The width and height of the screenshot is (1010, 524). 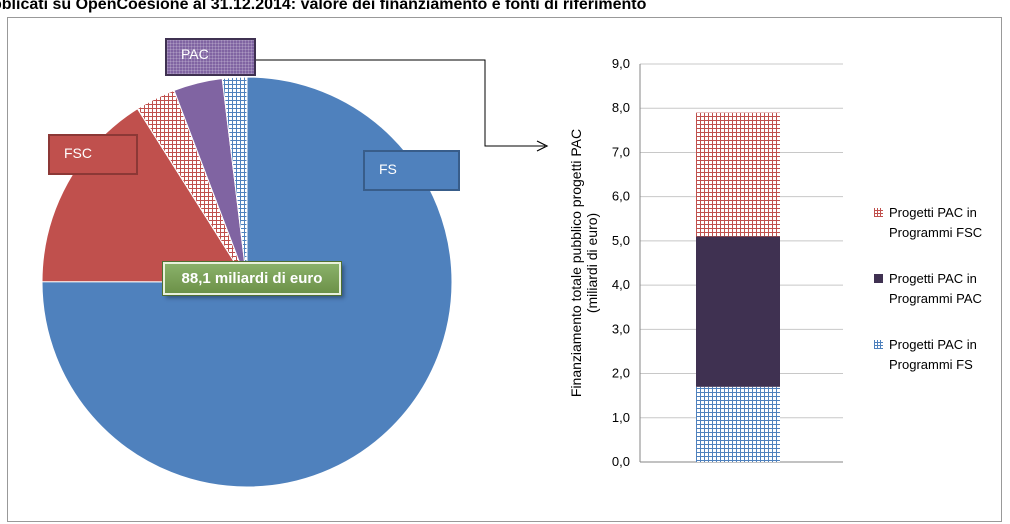 I want to click on bar-segment-pac-fsc, so click(x=738, y=174).